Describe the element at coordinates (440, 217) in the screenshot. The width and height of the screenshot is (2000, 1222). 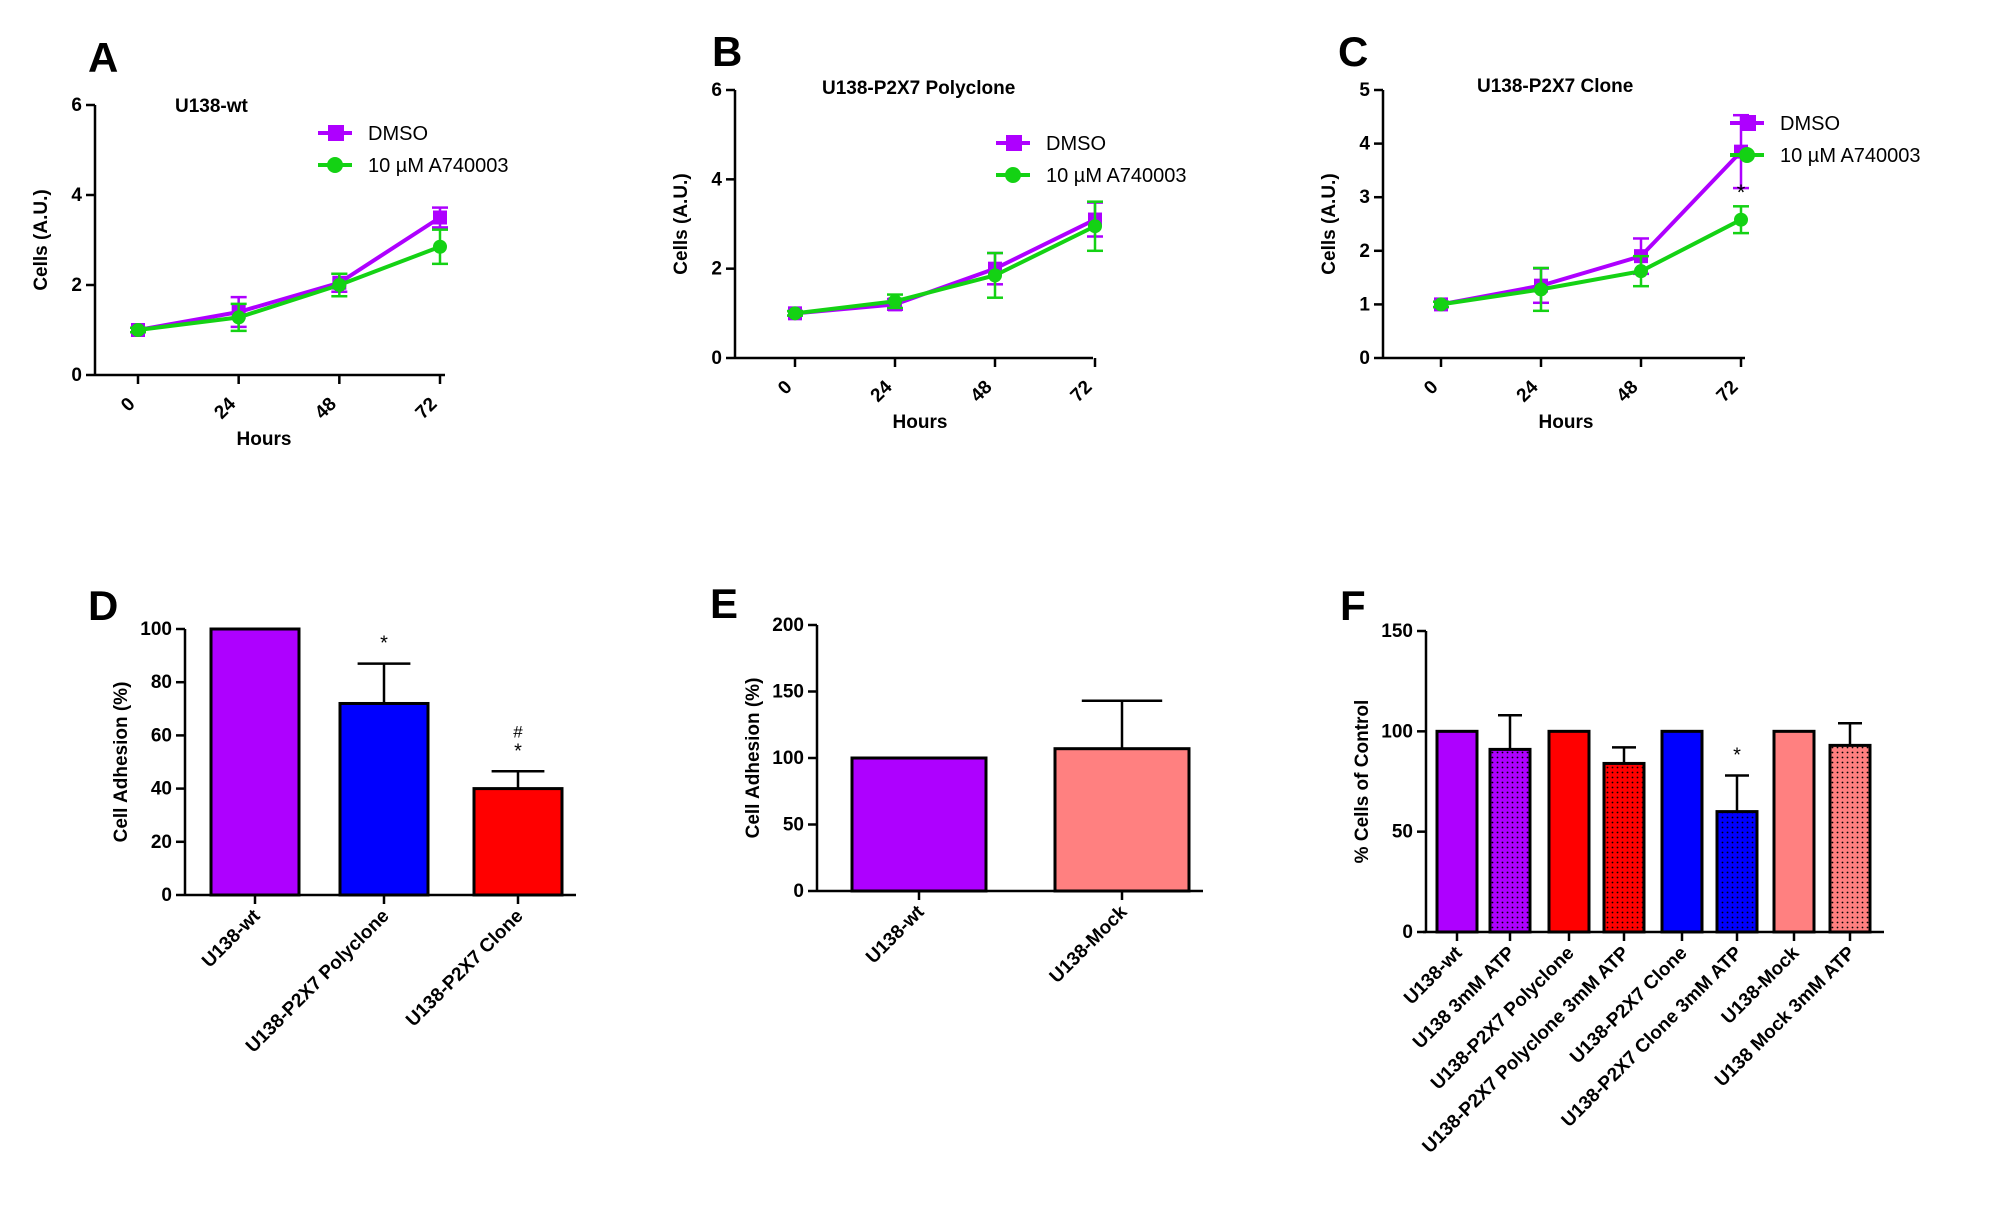
I see `data-point-square` at that location.